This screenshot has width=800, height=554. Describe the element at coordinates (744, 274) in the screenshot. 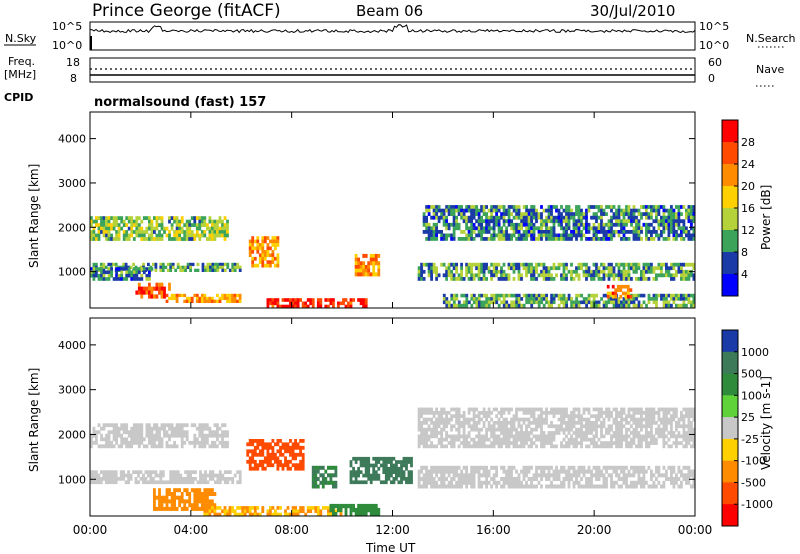

I see `power-colorbar-tick-label: 4` at that location.